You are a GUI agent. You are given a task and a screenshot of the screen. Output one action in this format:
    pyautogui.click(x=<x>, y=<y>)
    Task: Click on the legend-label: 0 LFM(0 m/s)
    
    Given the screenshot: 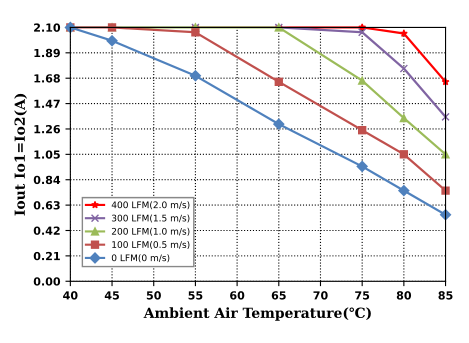 What is the action you would take?
    pyautogui.click(x=141, y=258)
    